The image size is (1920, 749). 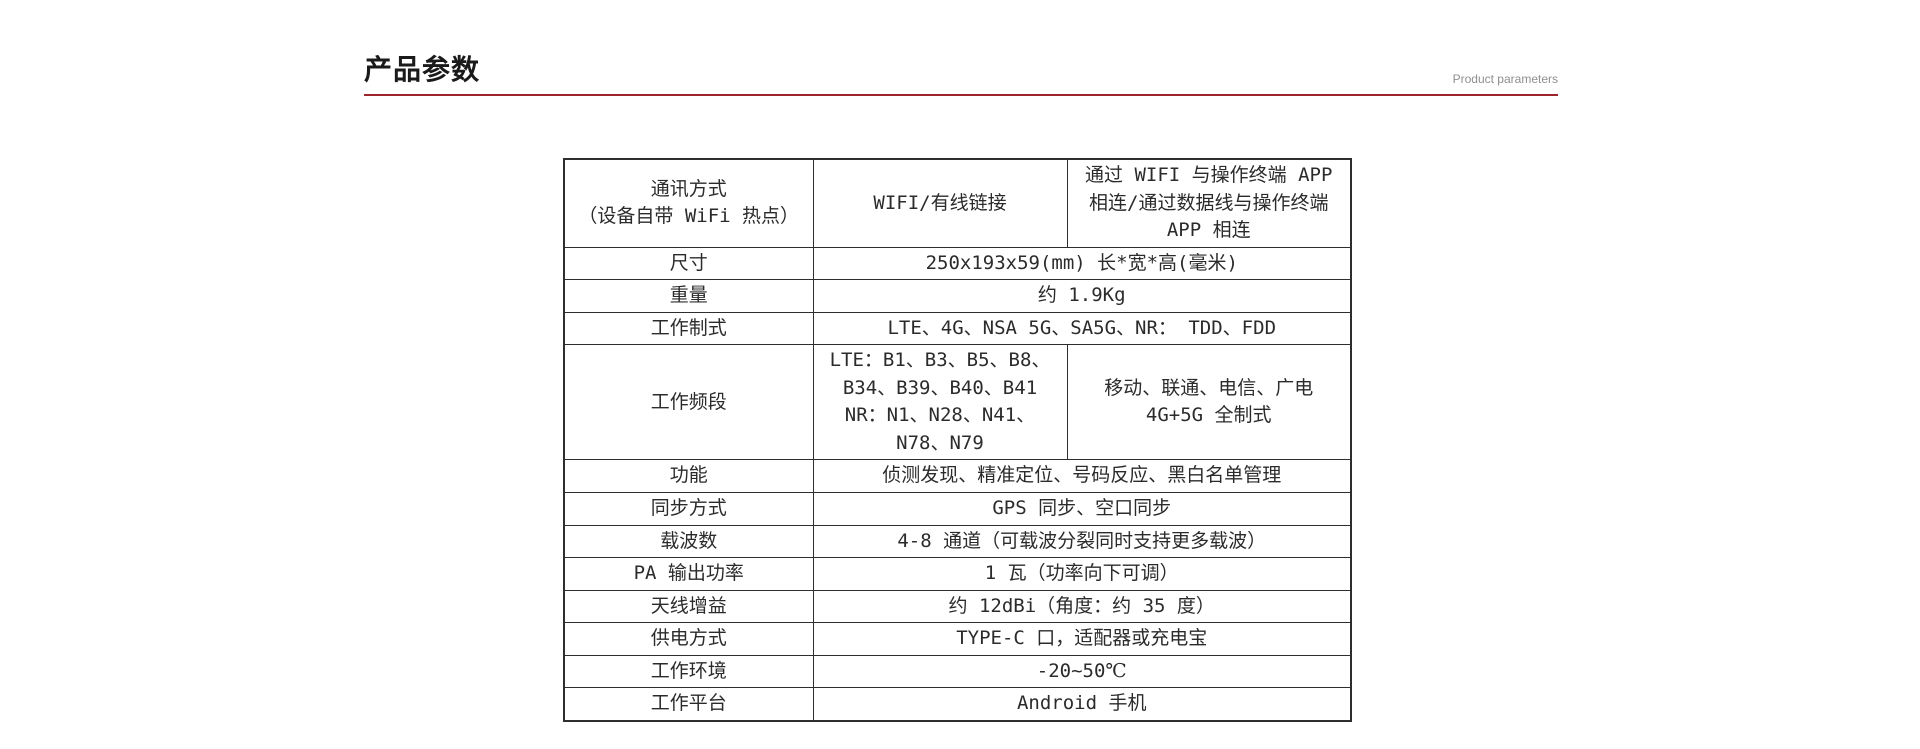 I want to click on row-label-cell: 同步方式, so click(x=688, y=509).